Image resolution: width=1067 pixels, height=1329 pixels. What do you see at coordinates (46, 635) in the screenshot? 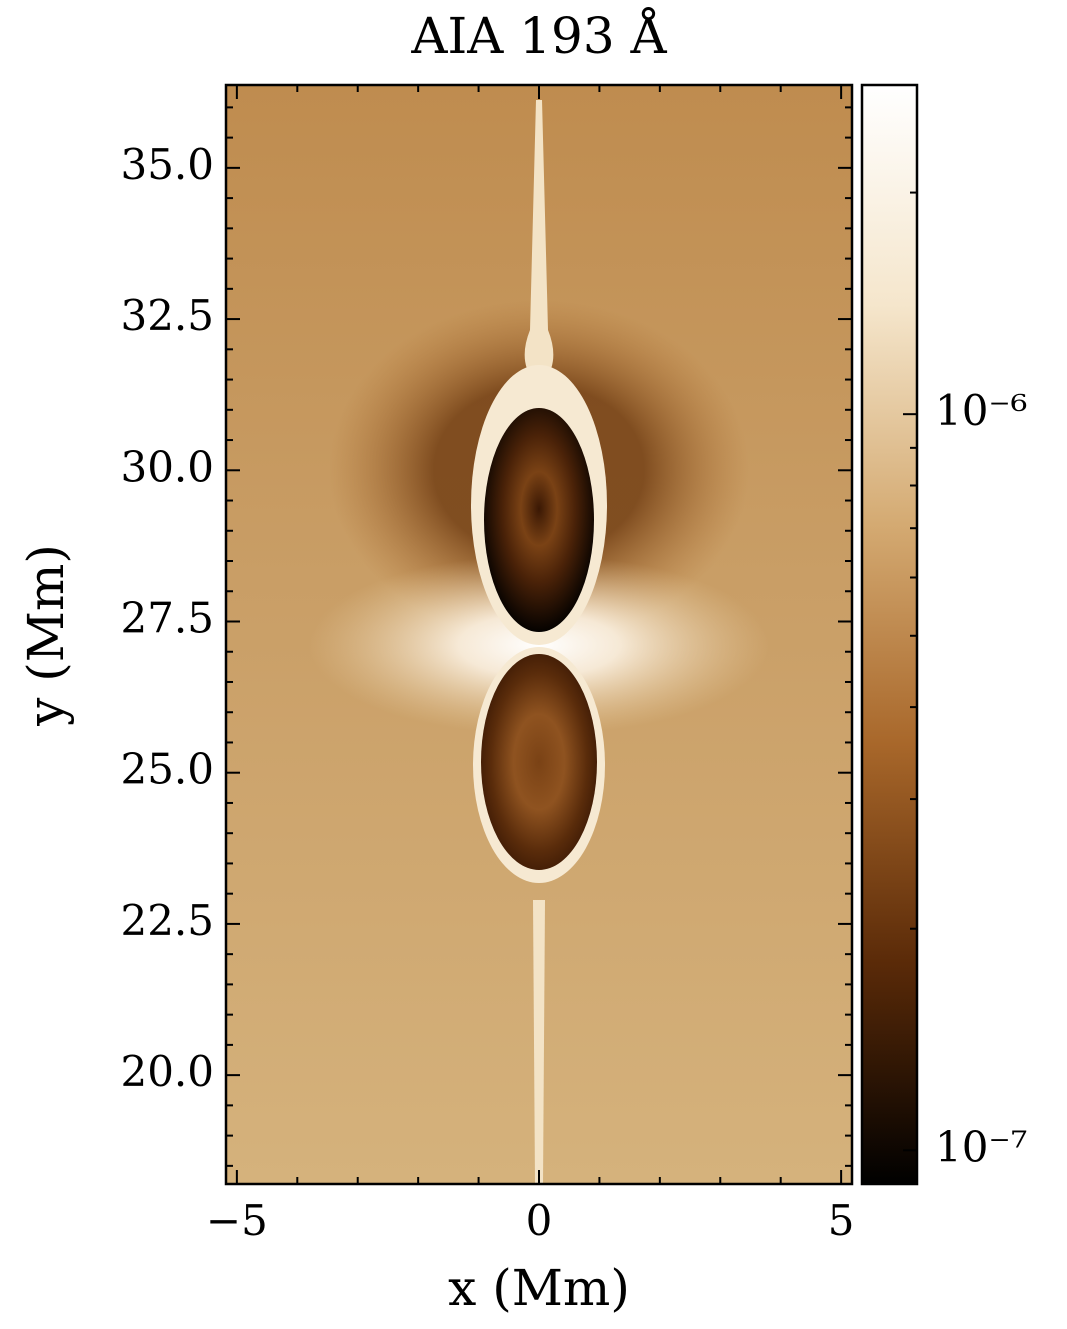
I see `y-axis-label: y (Mm)` at bounding box center [46, 635].